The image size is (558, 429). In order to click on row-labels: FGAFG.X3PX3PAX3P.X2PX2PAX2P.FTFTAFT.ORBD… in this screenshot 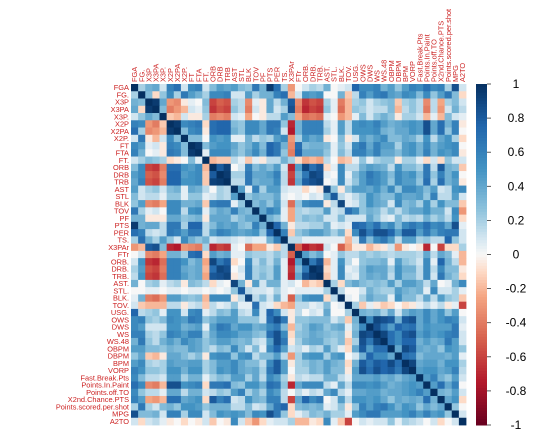, I will do `click(93, 254)`.